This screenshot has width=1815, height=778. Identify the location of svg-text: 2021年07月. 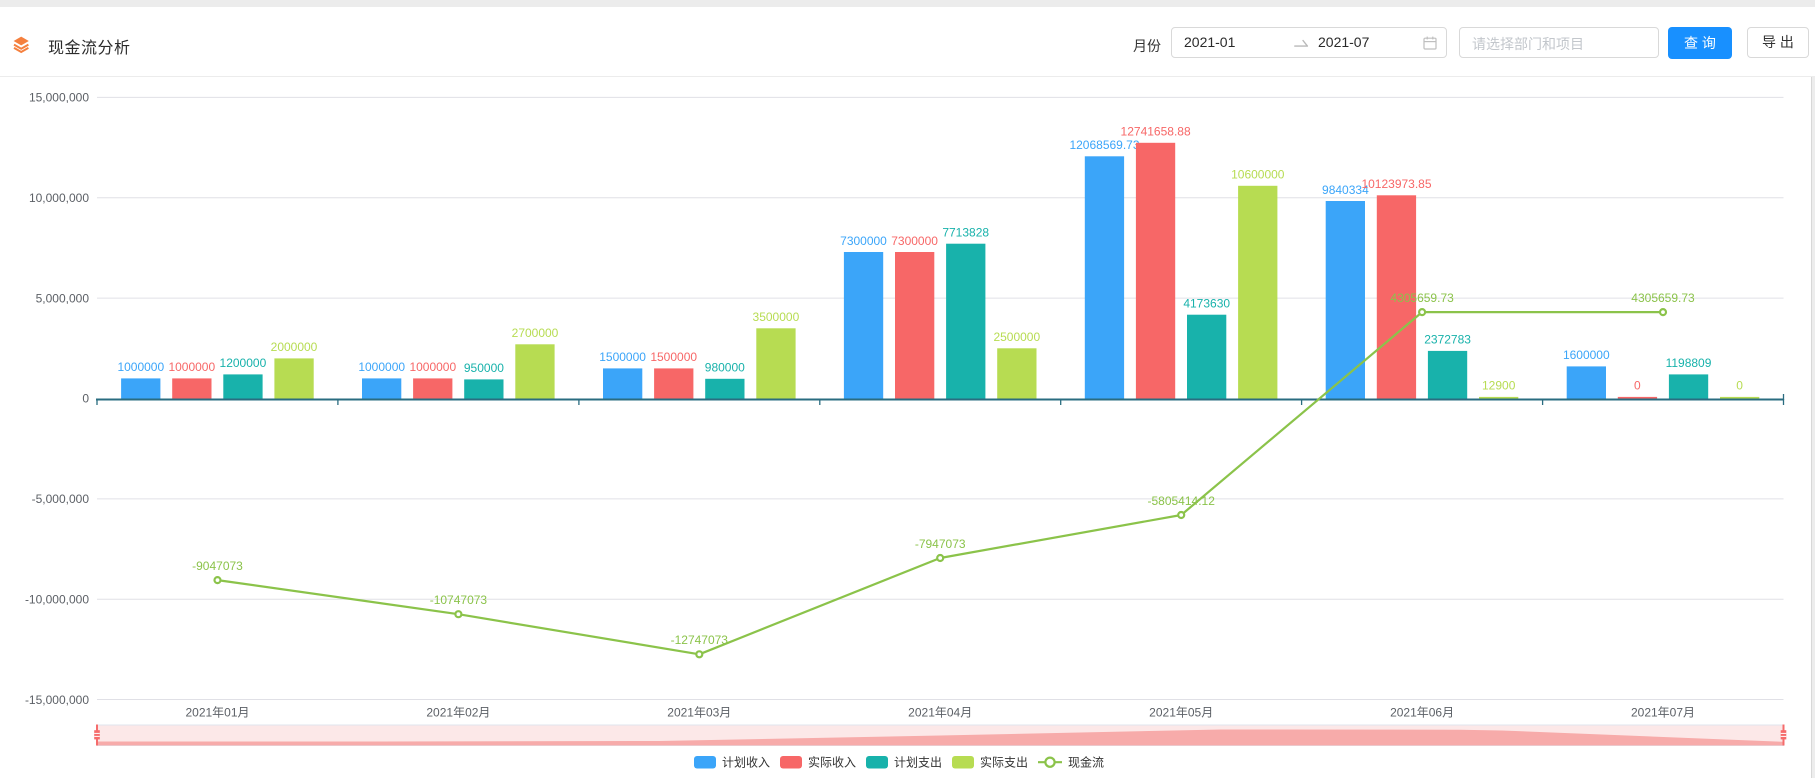
(1663, 713).